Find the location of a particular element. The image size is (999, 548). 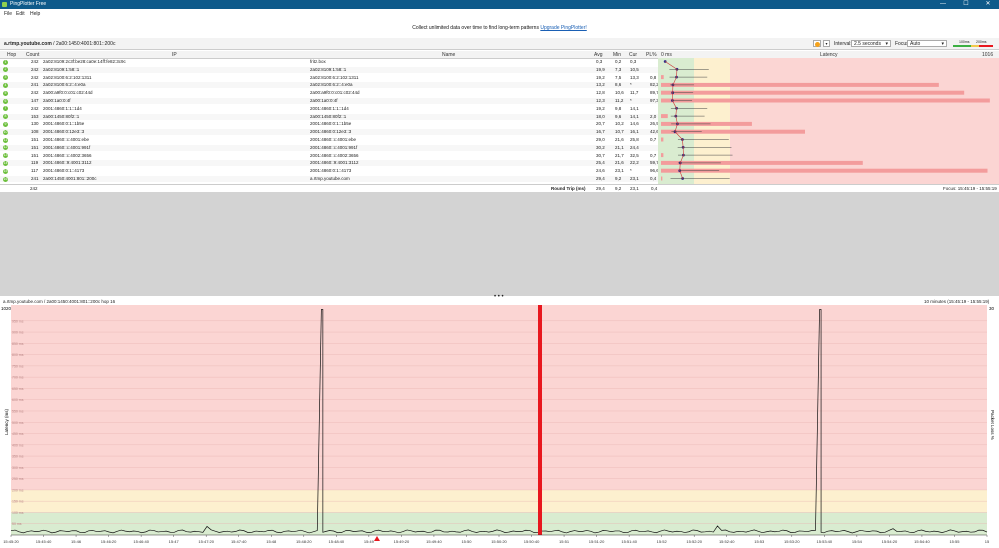

col-name: Name is located at coordinates (449, 55).